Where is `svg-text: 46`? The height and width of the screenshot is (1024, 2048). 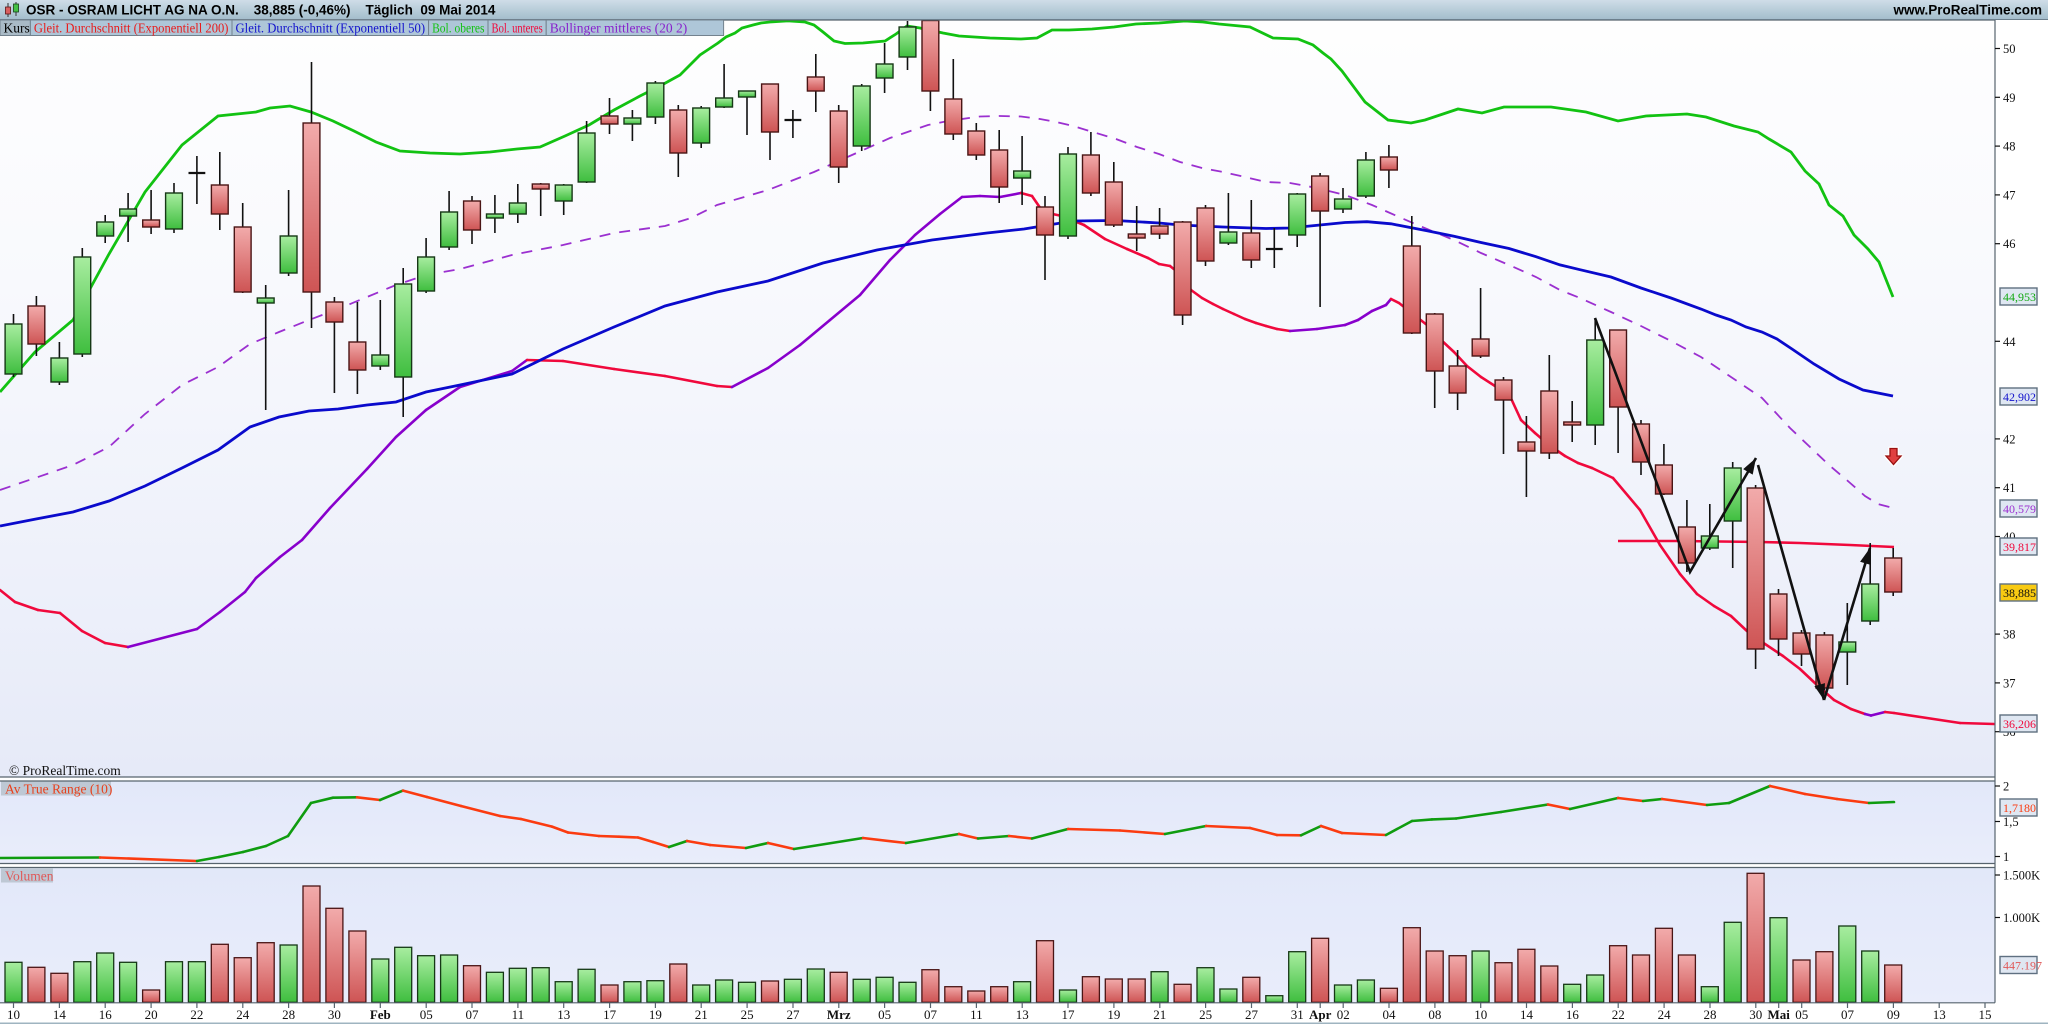 svg-text: 46 is located at coordinates (2009, 244).